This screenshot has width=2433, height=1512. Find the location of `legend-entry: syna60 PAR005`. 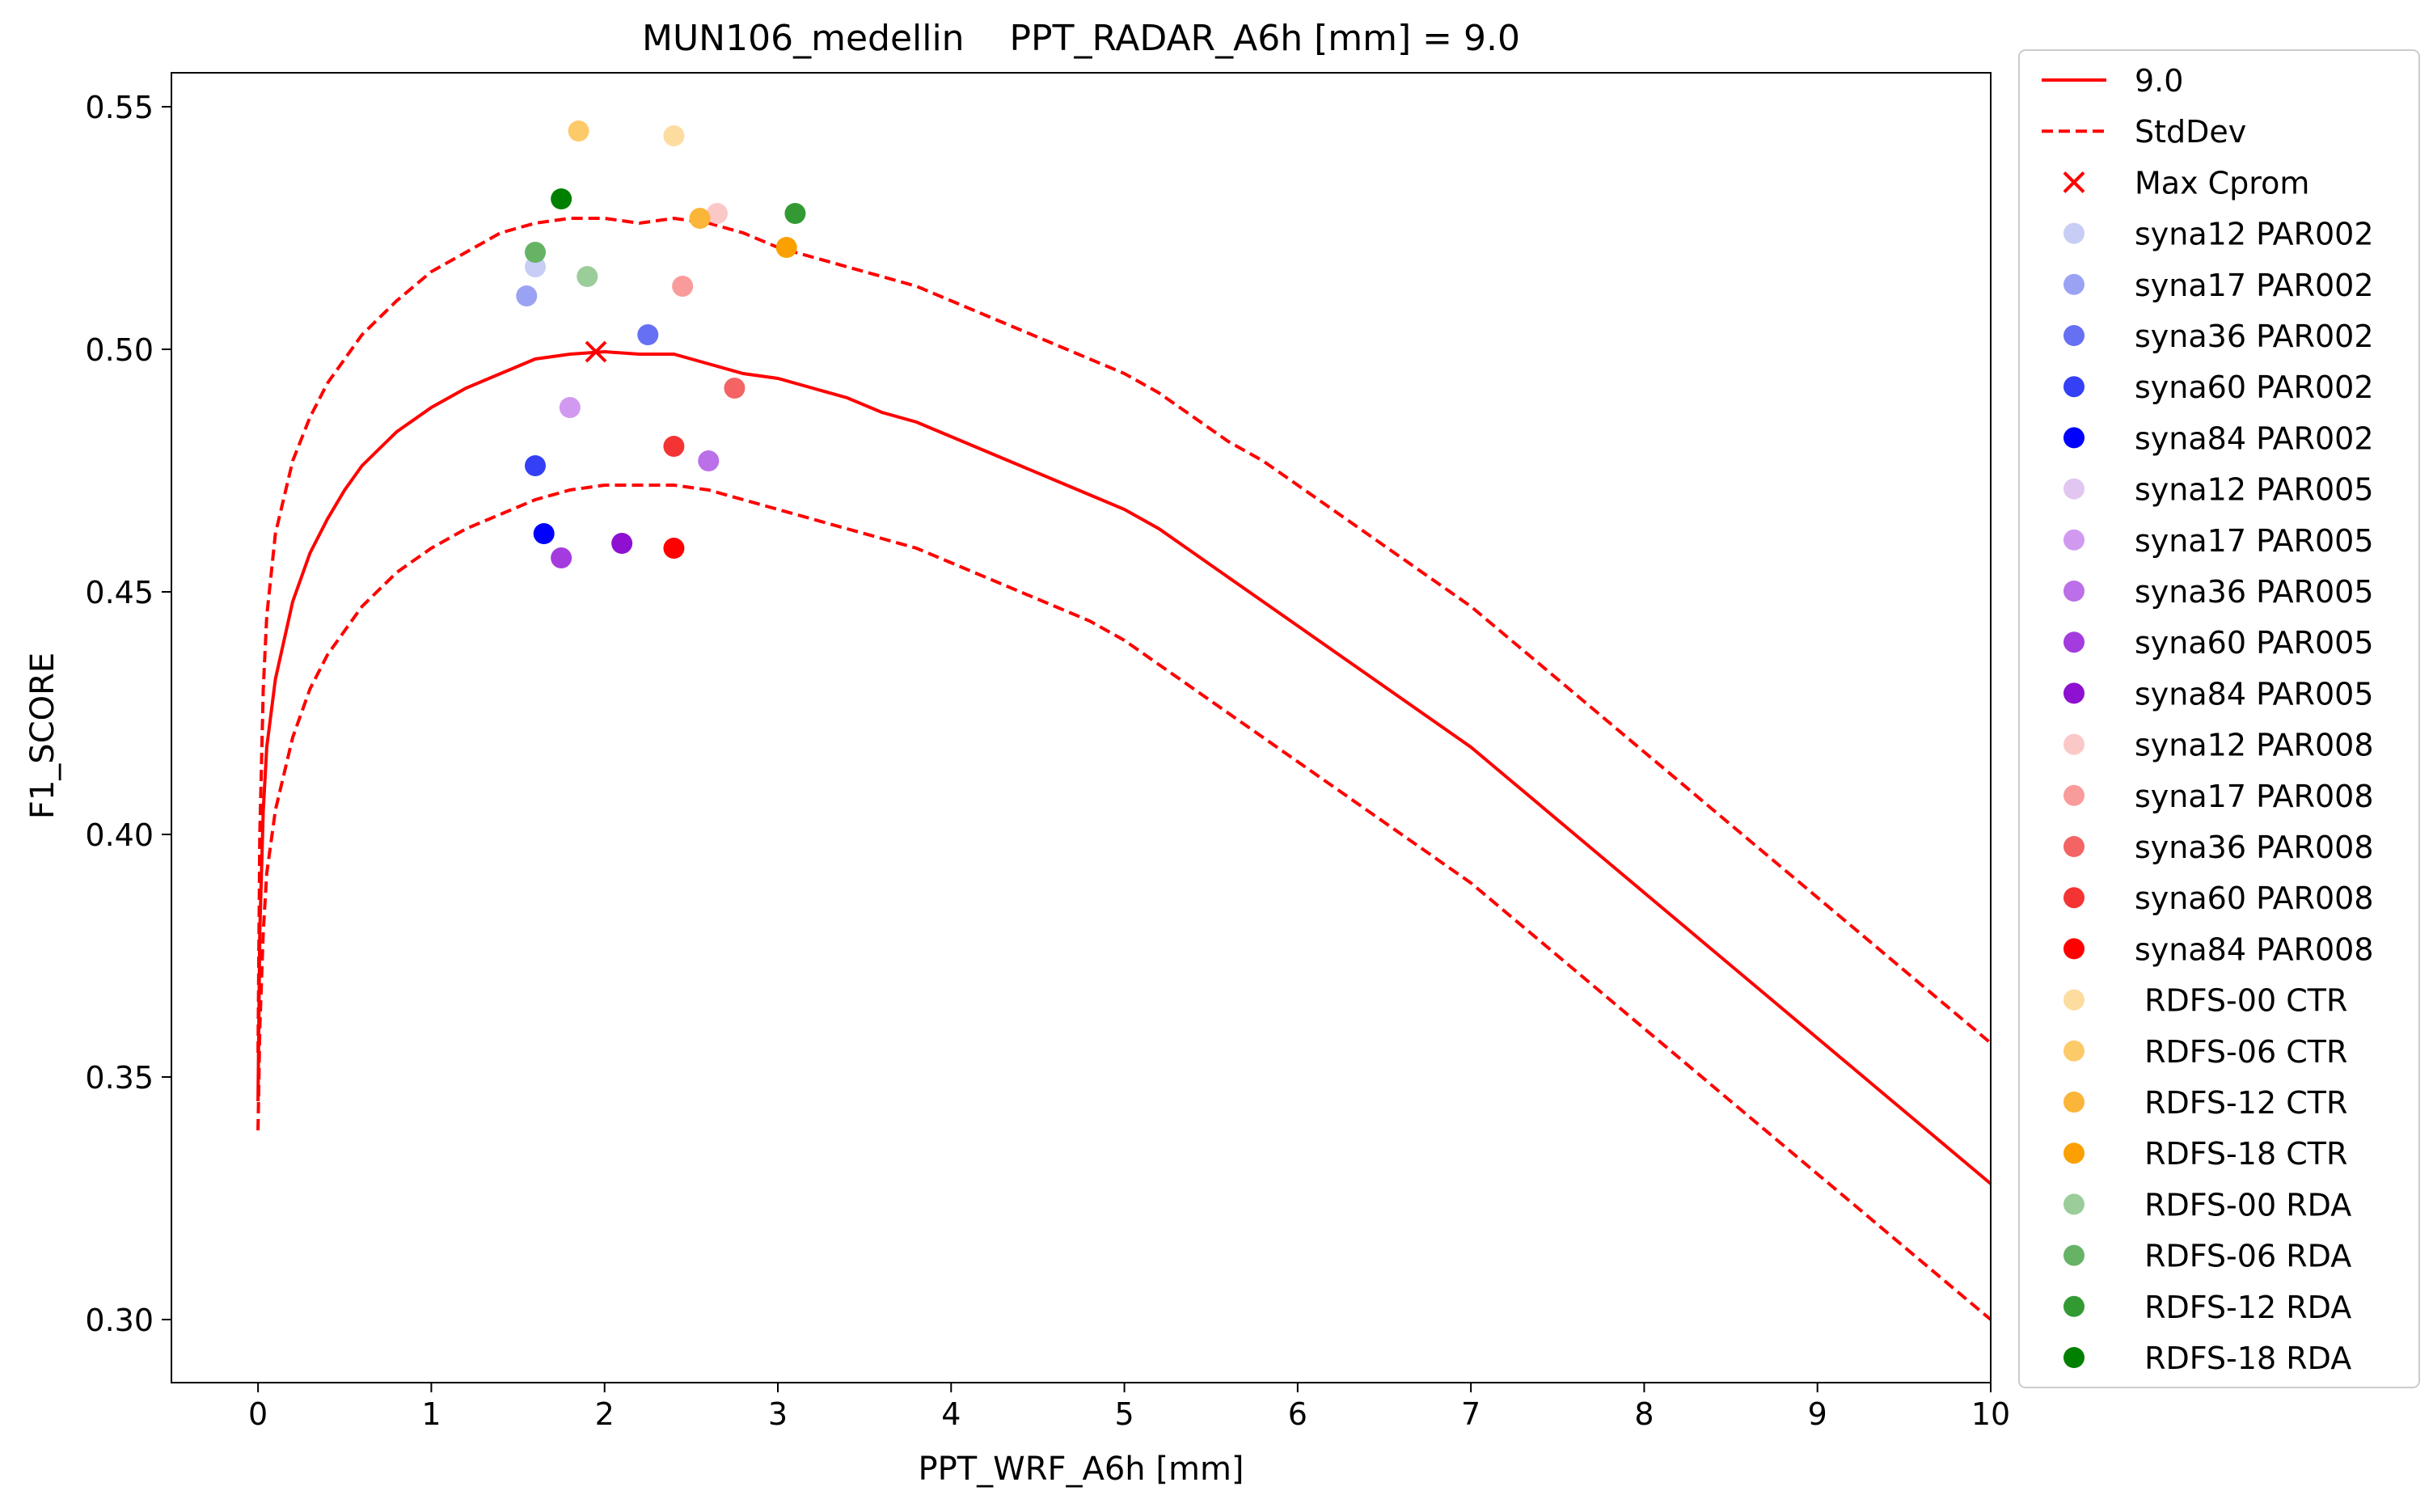

legend-entry: syna60 PAR005 is located at coordinates (2219, 643).